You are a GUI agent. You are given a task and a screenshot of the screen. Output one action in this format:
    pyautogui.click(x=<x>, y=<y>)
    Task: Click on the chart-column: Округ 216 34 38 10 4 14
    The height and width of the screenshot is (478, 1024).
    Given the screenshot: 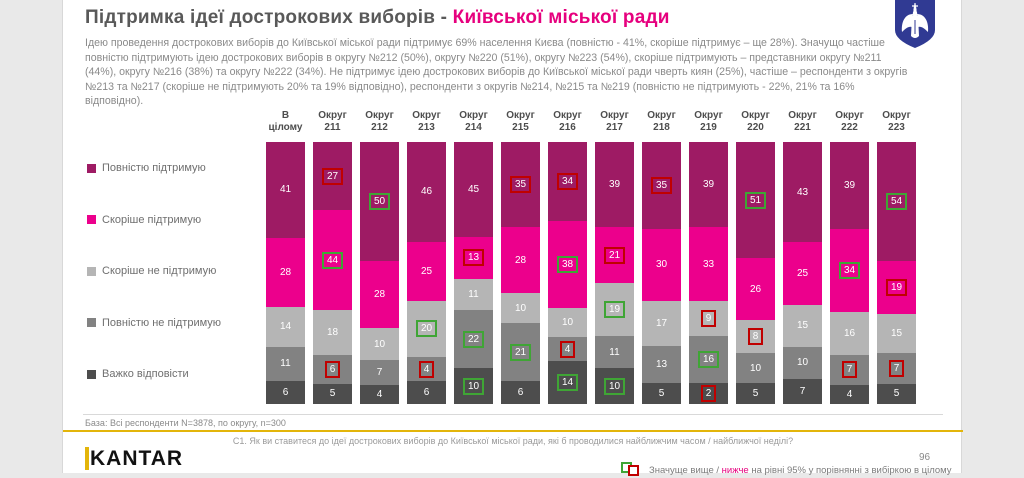 What is the action you would take?
    pyautogui.click(x=567, y=257)
    